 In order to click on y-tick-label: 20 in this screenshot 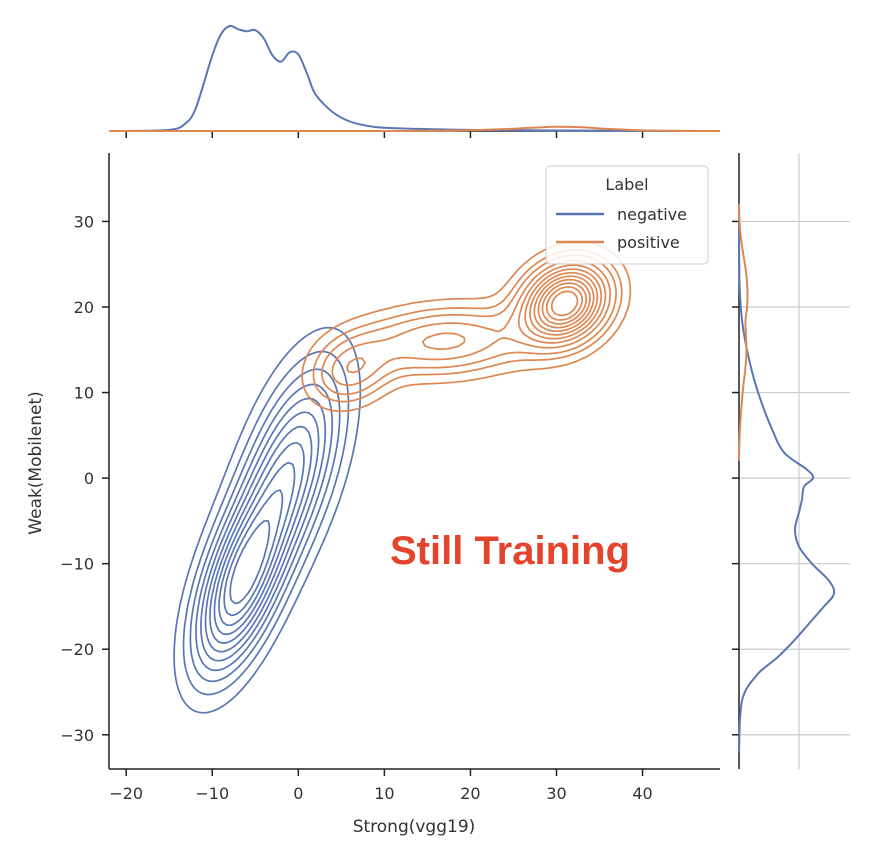, I will do `click(84, 307)`.